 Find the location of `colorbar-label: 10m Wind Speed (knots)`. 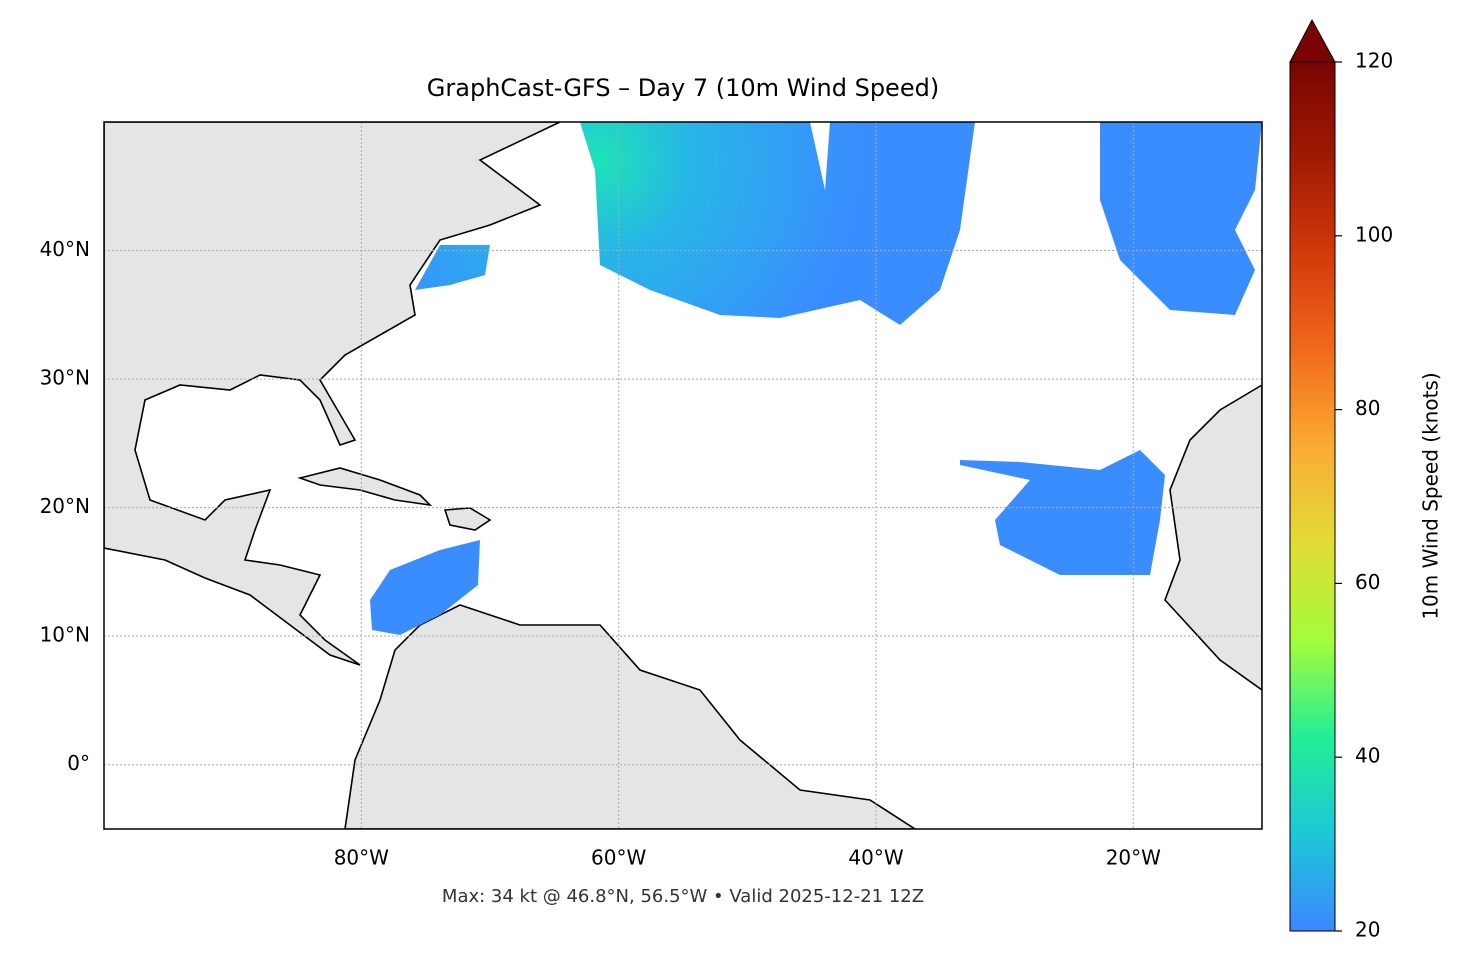

colorbar-label: 10m Wind Speed (knots) is located at coordinates (1431, 495).